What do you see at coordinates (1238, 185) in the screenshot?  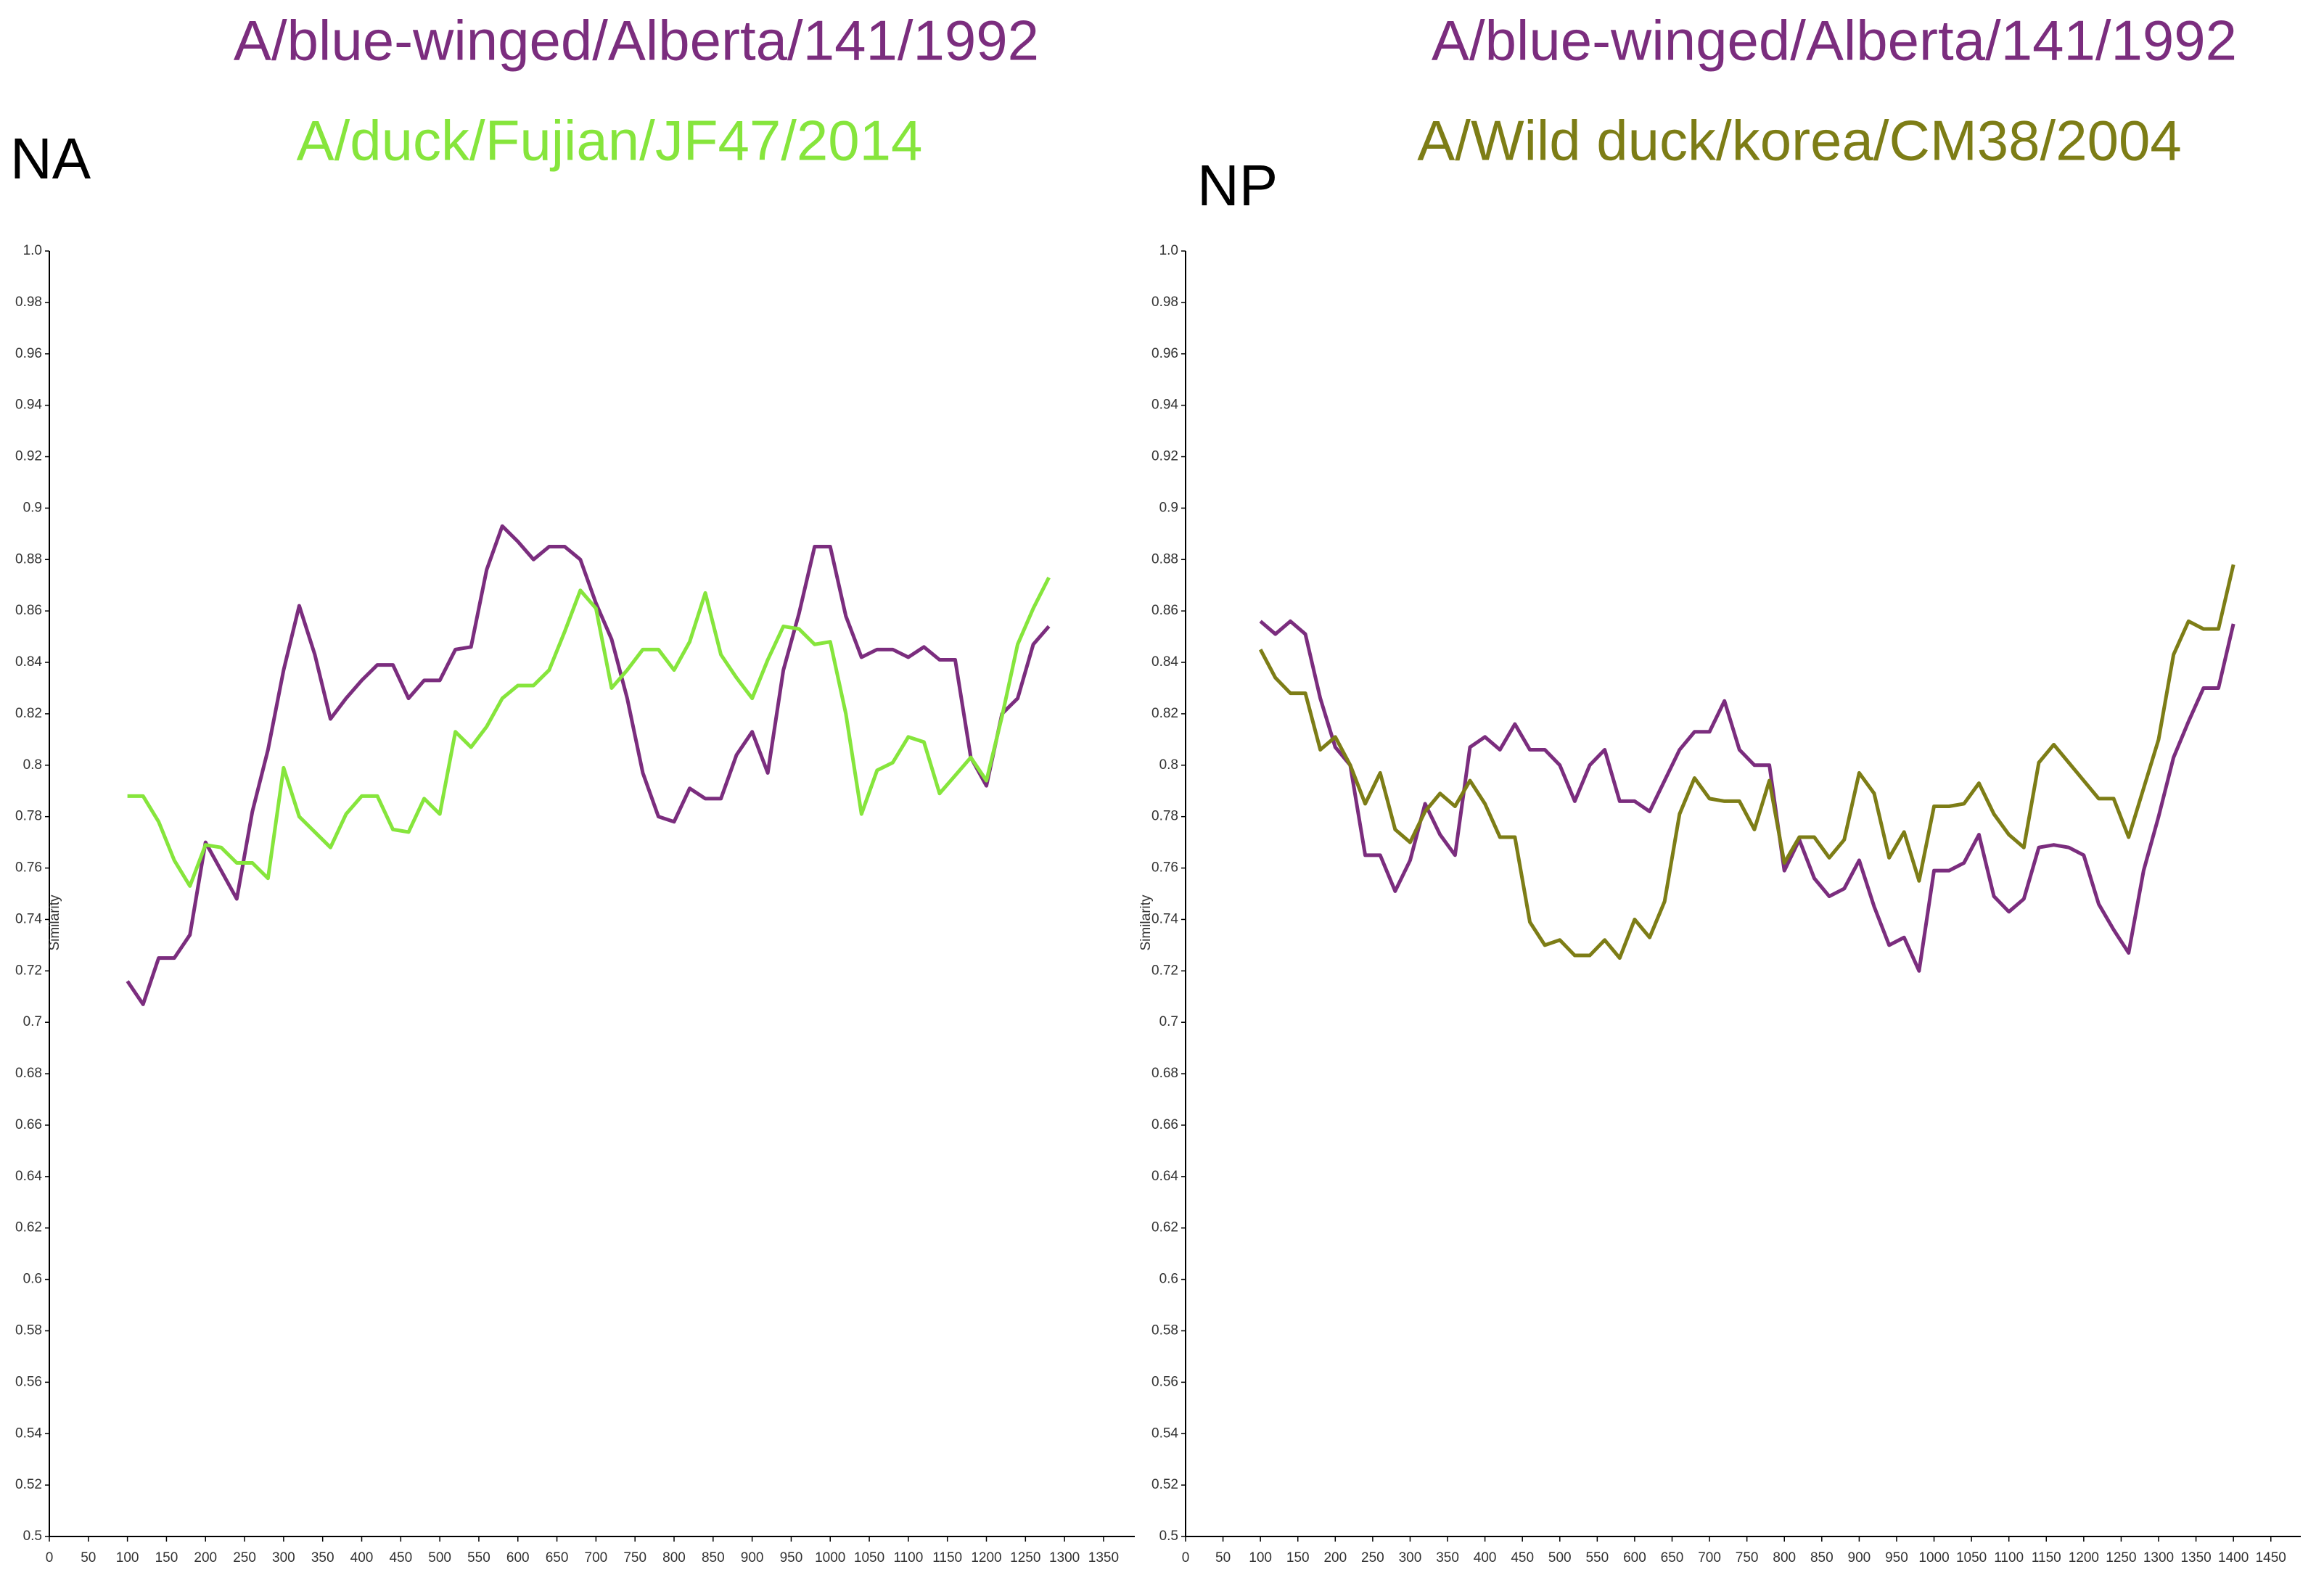 I see `panel-title: NP` at bounding box center [1238, 185].